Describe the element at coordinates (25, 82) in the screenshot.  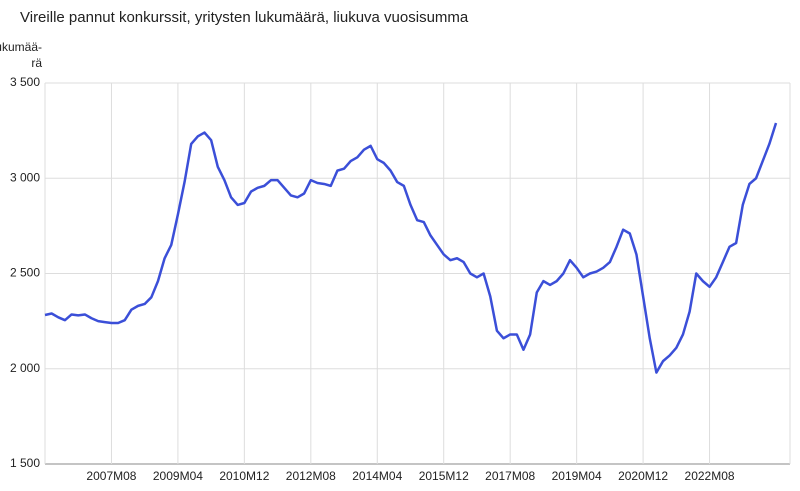
I see `y-tick-label: 3 500` at that location.